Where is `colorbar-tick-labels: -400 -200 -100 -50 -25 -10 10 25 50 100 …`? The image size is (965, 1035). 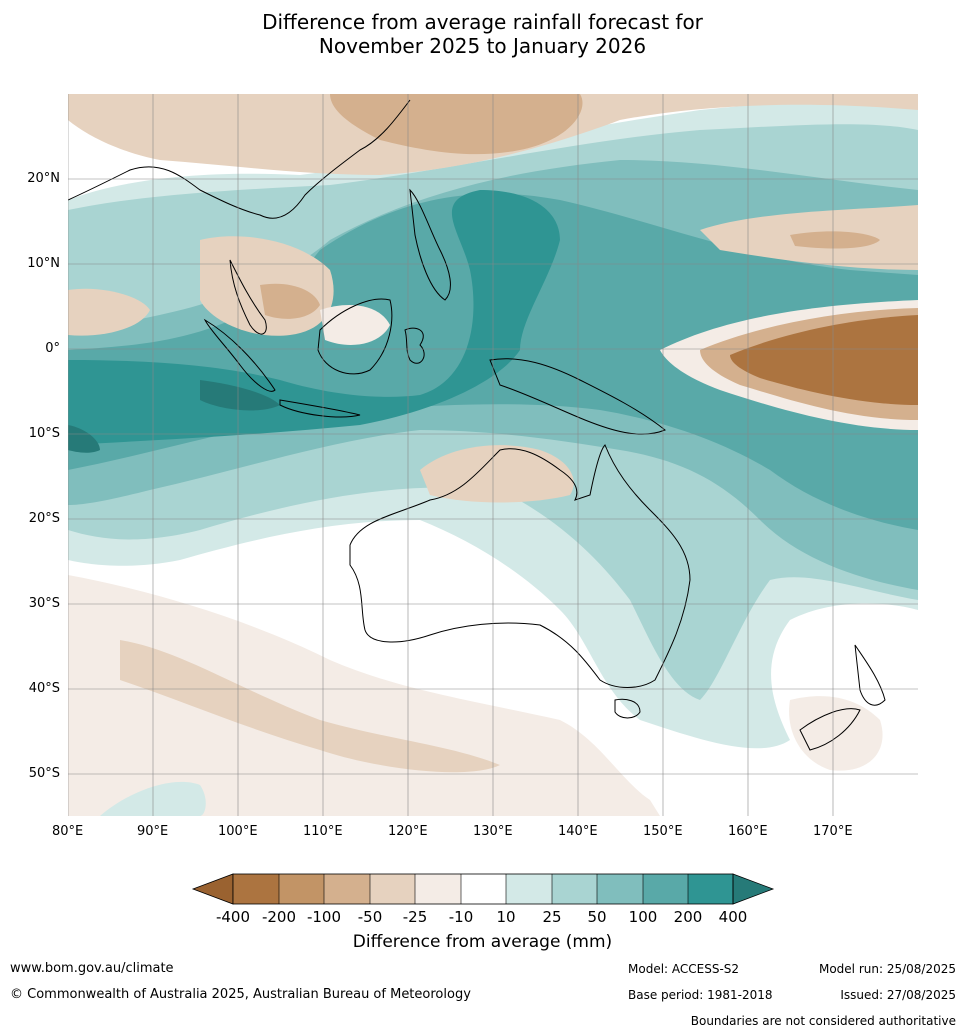 colorbar-tick-labels: -400 -200 -100 -50 -25 -10 10 25 50 100 … is located at coordinates (481, 917).